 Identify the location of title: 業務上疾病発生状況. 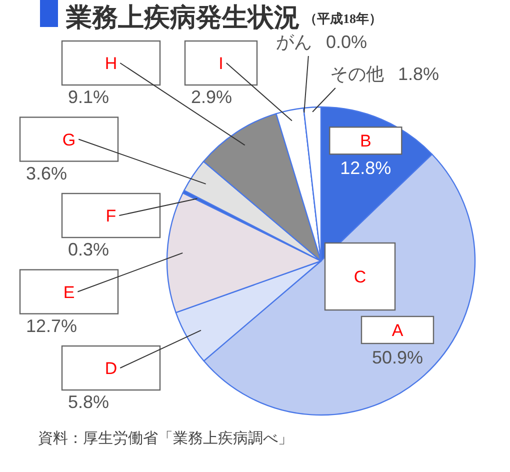
(183, 17).